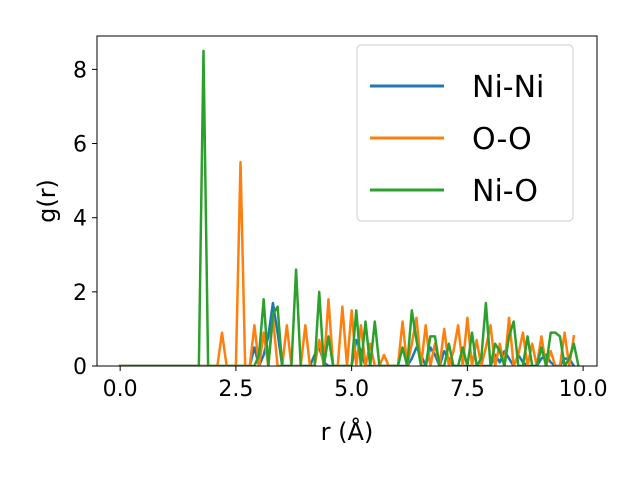 This screenshot has width=640, height=480. I want to click on legend-label: O-O, so click(502, 139).